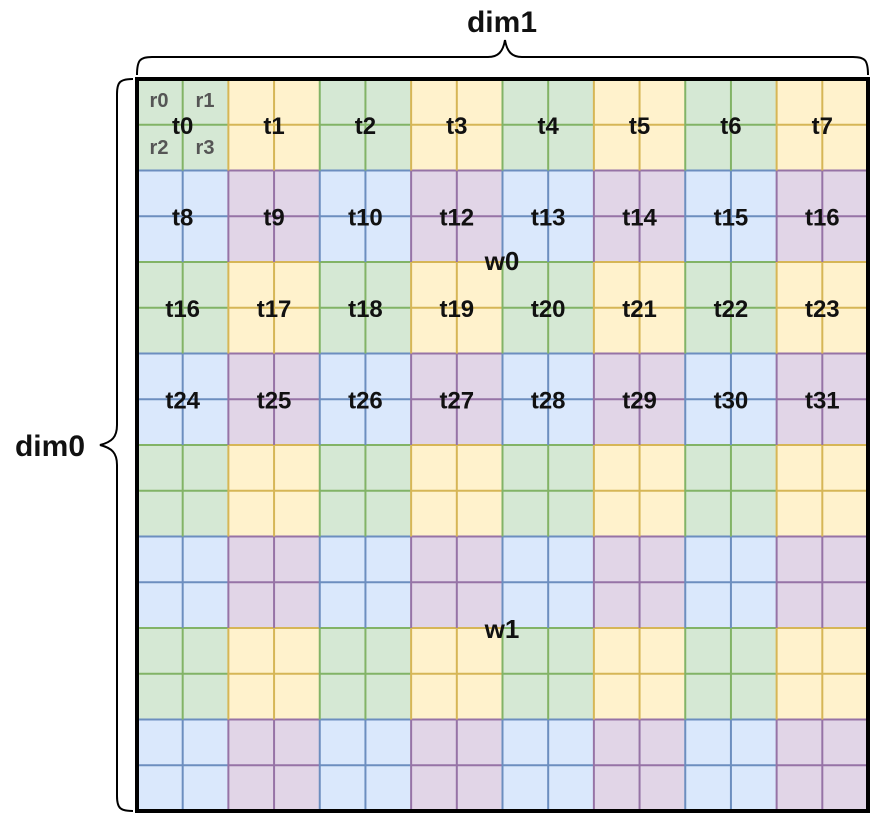 The width and height of the screenshot is (883, 833). Describe the element at coordinates (365, 309) in the screenshot. I see `thread-label: t18` at that location.